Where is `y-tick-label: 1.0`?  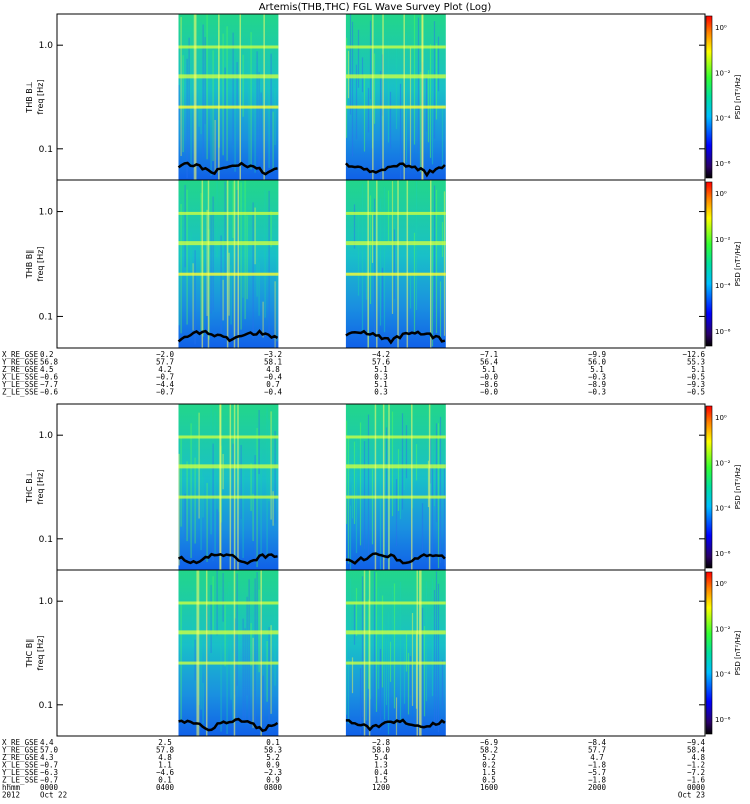
y-tick-label: 1.0 is located at coordinates (46, 46).